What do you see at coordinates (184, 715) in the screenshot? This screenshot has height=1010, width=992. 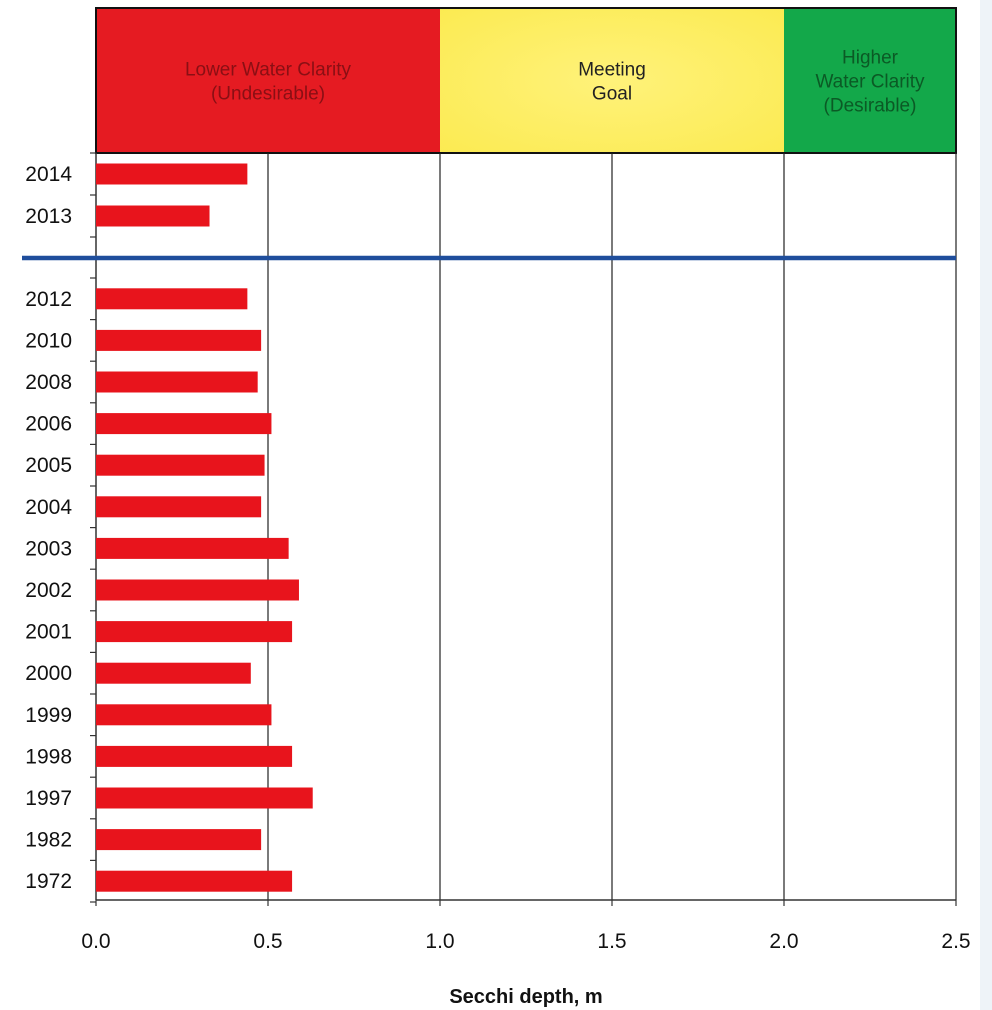 I see `bar-1999` at bounding box center [184, 715].